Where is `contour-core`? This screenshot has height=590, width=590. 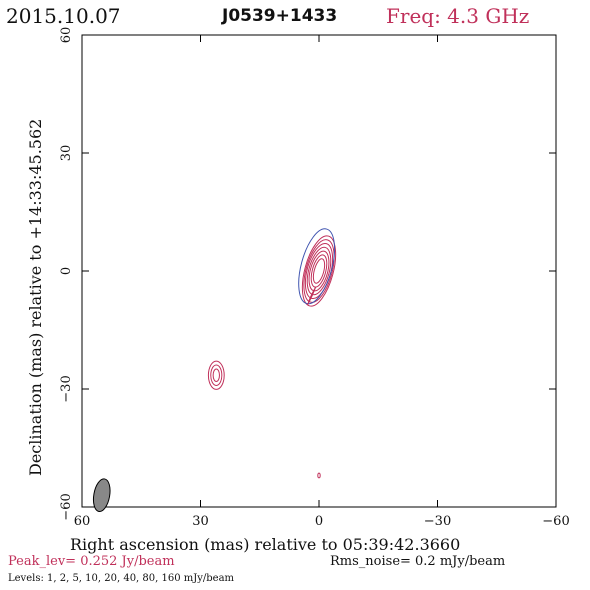
contour-core is located at coordinates (319, 271).